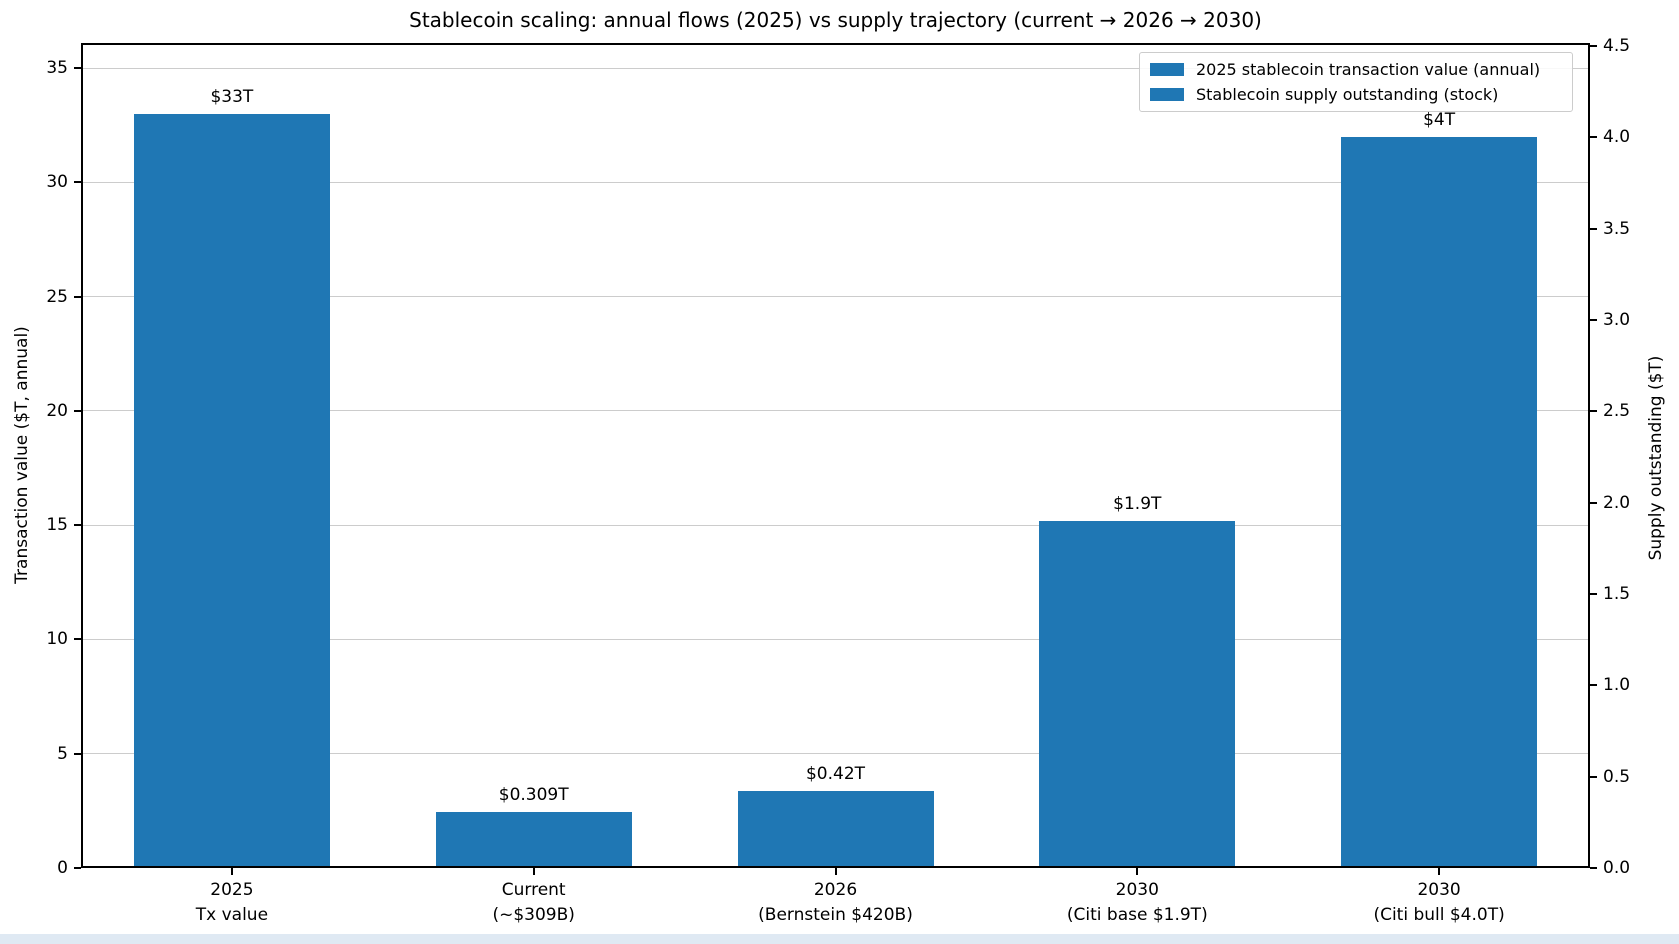 This screenshot has width=1679, height=944. I want to click on y-axis-tick-label-right: 2.0, so click(1617, 502).